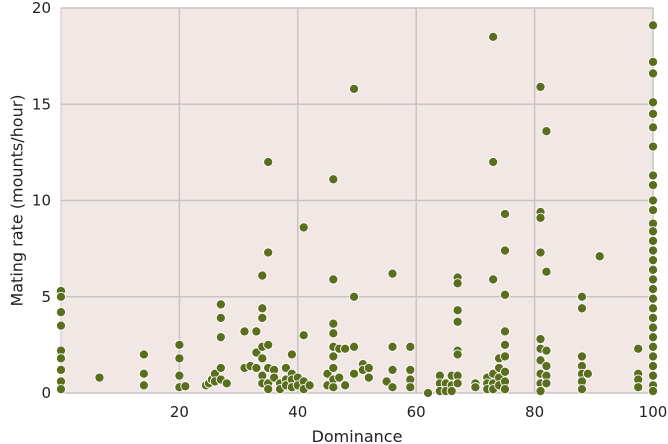 This screenshot has width=668, height=444. Describe the element at coordinates (41, 104) in the screenshot. I see `y-tick-label: 15` at that location.